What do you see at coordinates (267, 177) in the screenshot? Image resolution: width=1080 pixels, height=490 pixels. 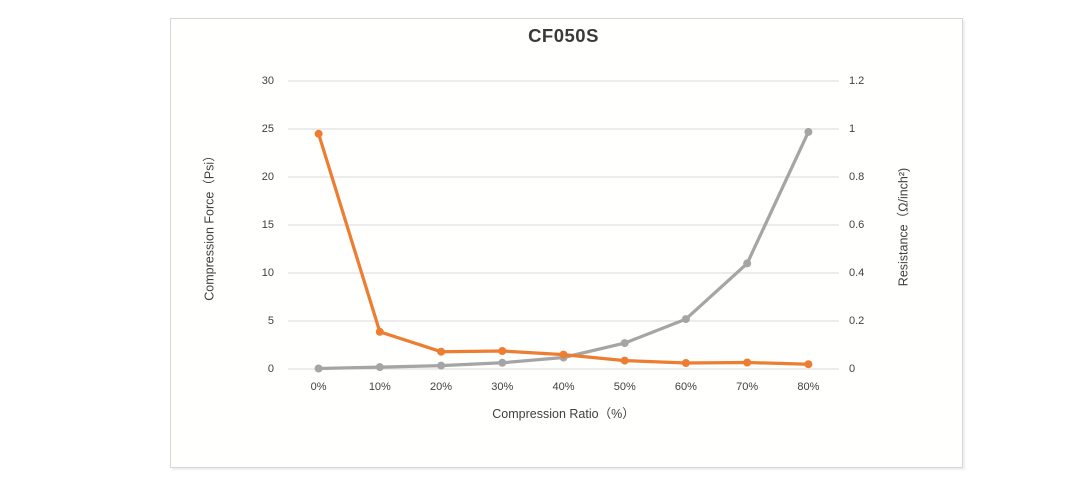 I see `left-axis-tick-label: 20` at bounding box center [267, 177].